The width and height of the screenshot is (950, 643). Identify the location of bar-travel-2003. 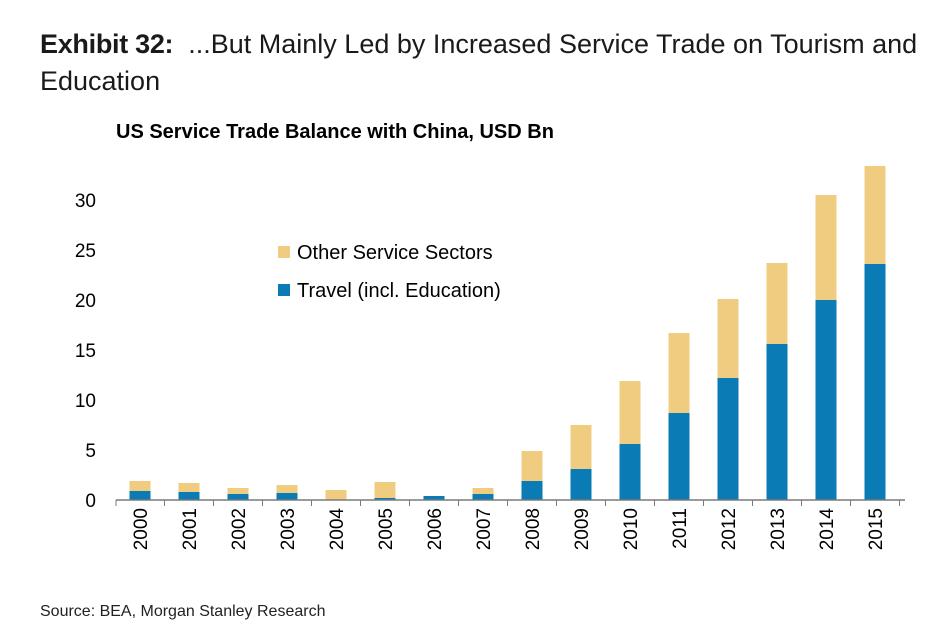
(287, 496).